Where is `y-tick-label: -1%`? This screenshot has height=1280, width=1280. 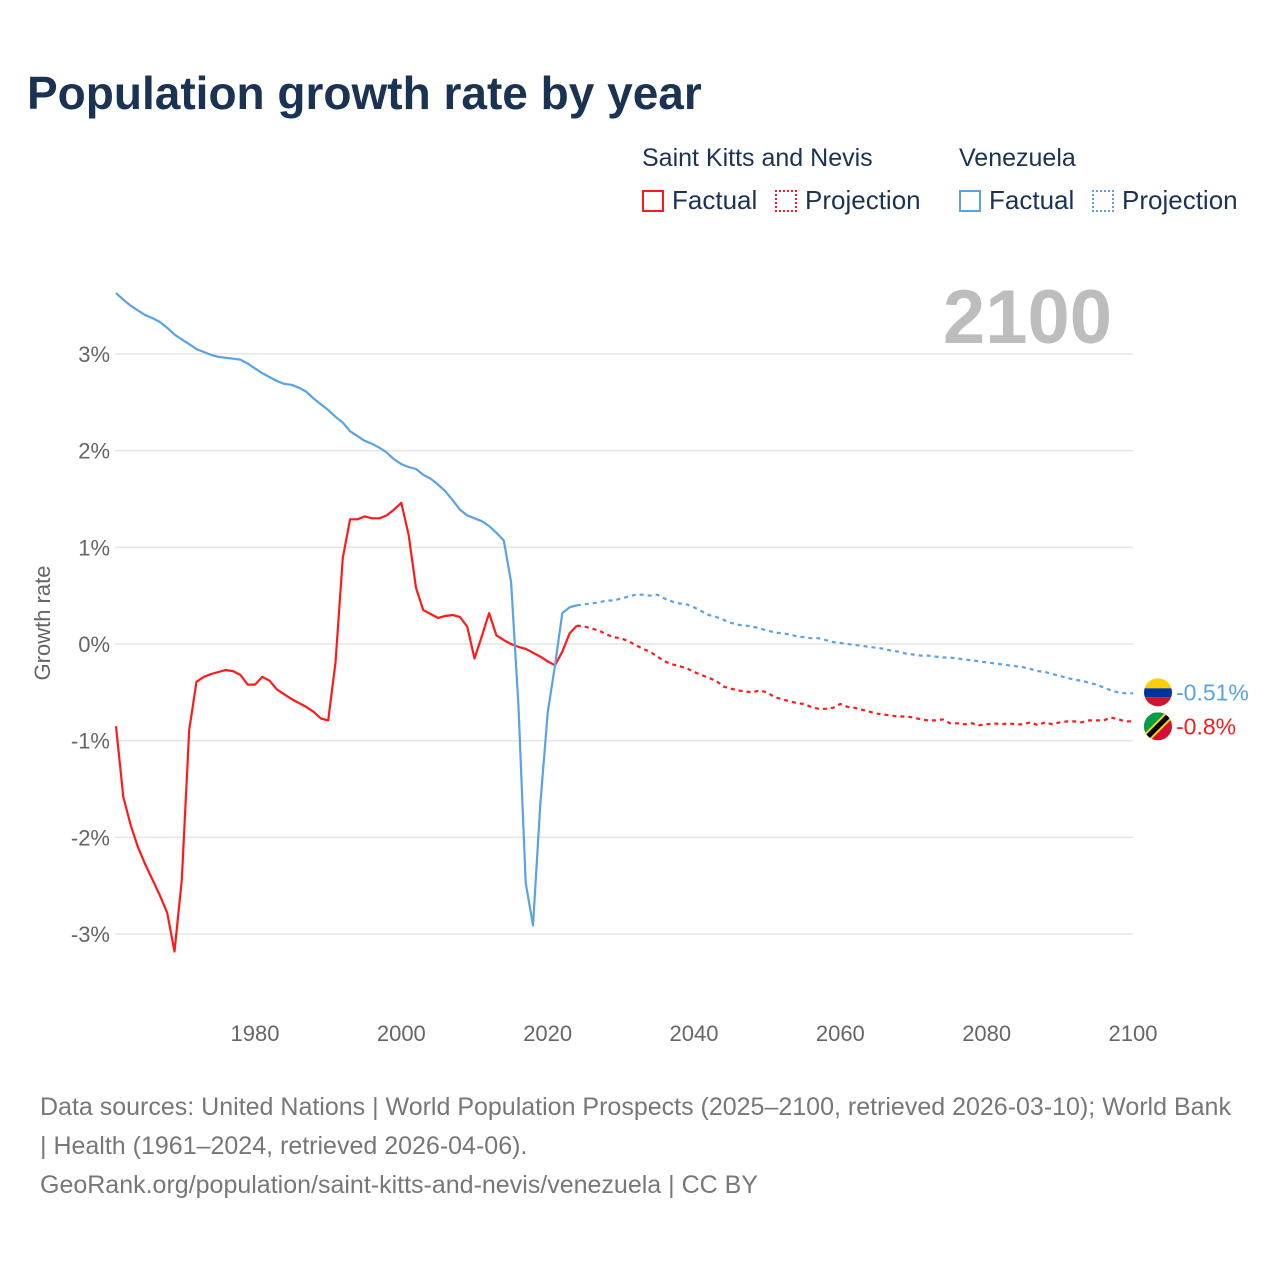
y-tick-label: -1% is located at coordinates (90, 741).